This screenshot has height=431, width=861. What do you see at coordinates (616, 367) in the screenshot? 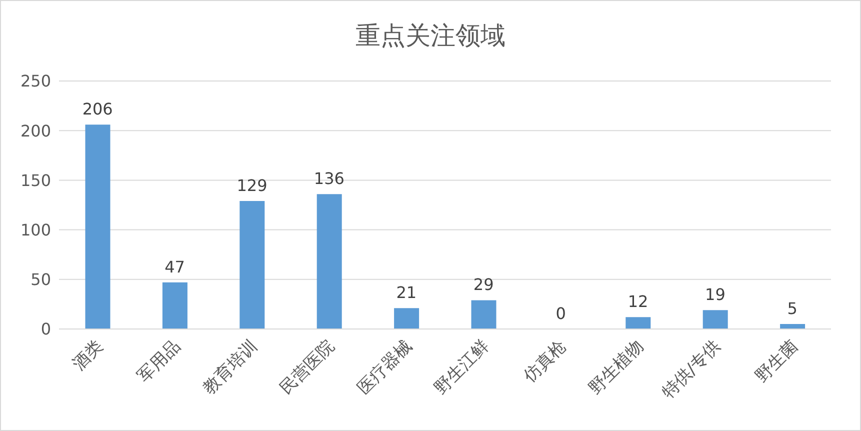
I see `x-tick-label: 野生植物` at bounding box center [616, 367].